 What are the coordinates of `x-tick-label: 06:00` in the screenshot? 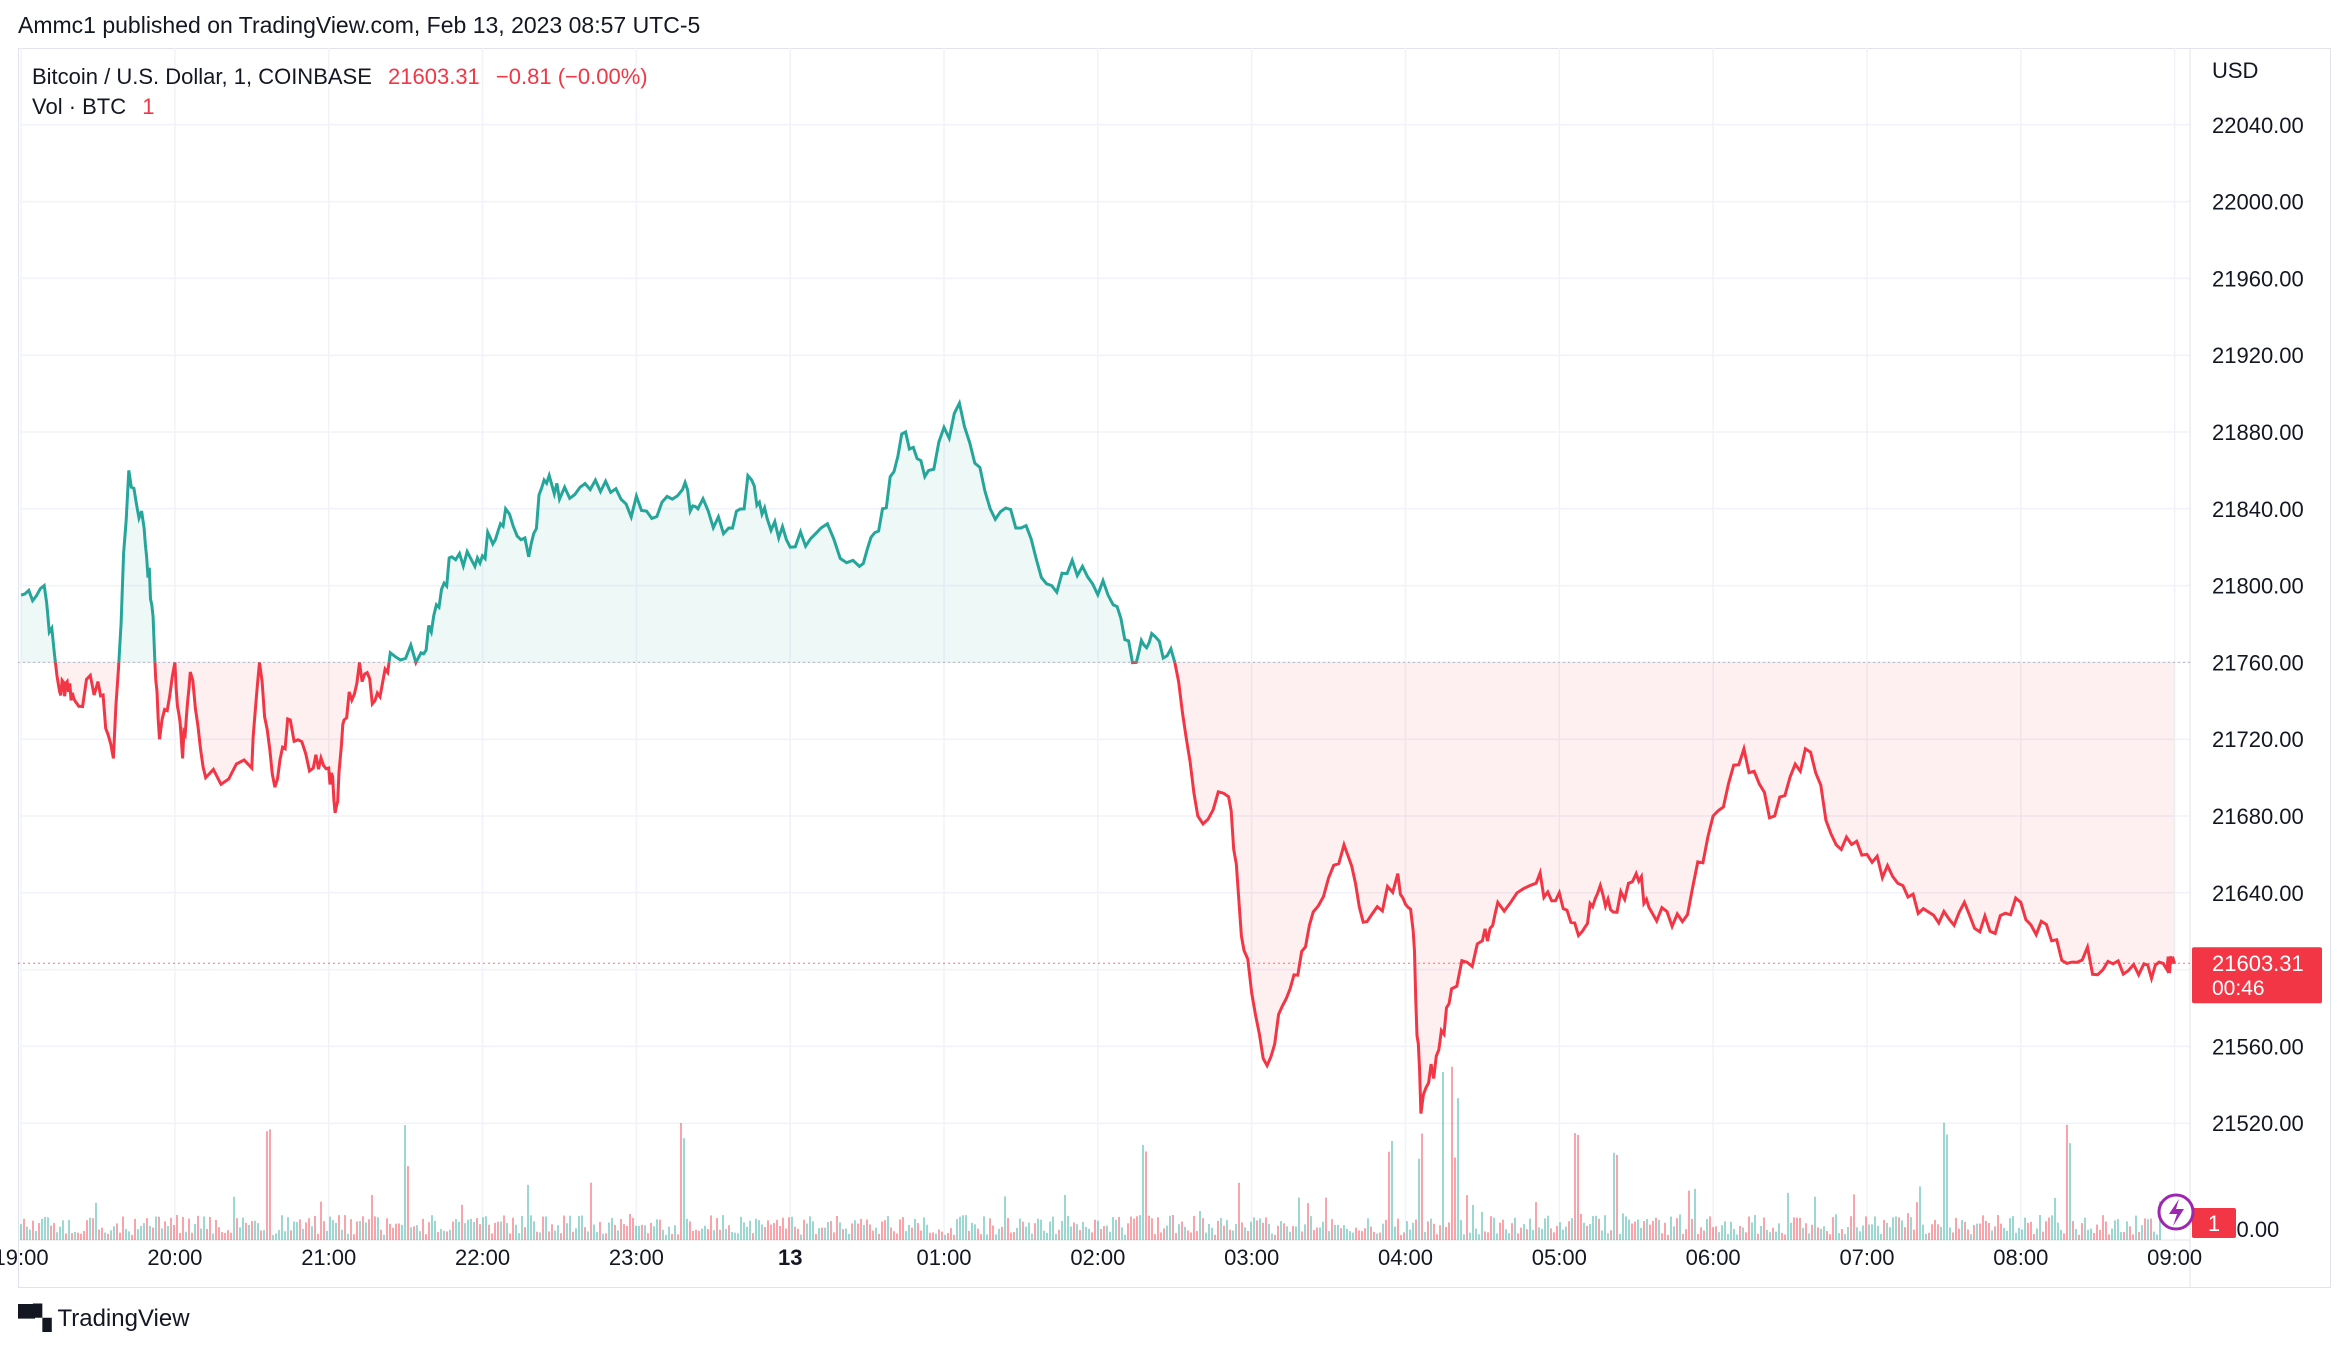 It's located at (1713, 1257).